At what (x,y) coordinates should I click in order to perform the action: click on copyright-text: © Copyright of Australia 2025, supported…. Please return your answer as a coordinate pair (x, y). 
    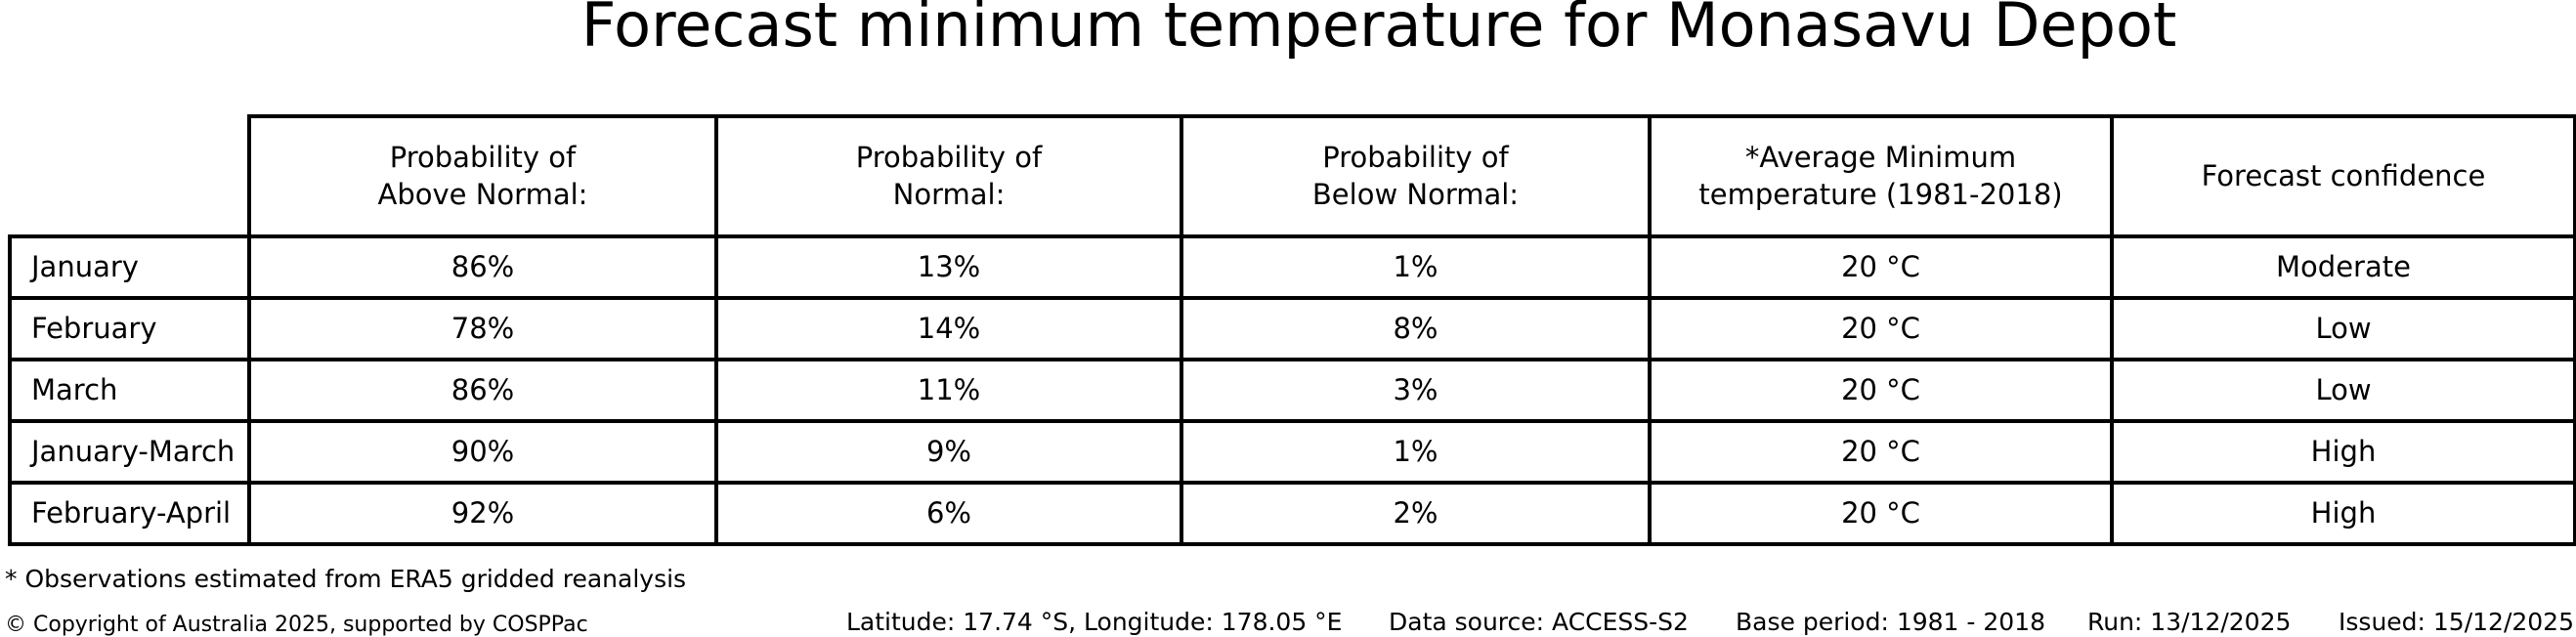
    Looking at the image, I should click on (297, 625).